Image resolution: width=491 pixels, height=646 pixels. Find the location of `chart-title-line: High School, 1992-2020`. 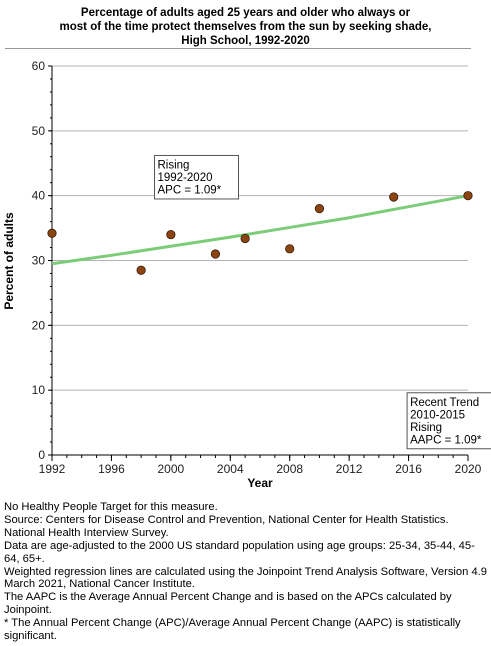

chart-title-line: High School, 1992-2020 is located at coordinates (245, 41).